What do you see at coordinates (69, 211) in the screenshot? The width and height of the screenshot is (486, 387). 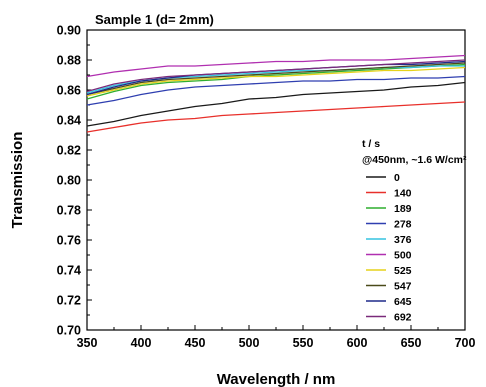 I see `y-tick-label: 0.78` at bounding box center [69, 211].